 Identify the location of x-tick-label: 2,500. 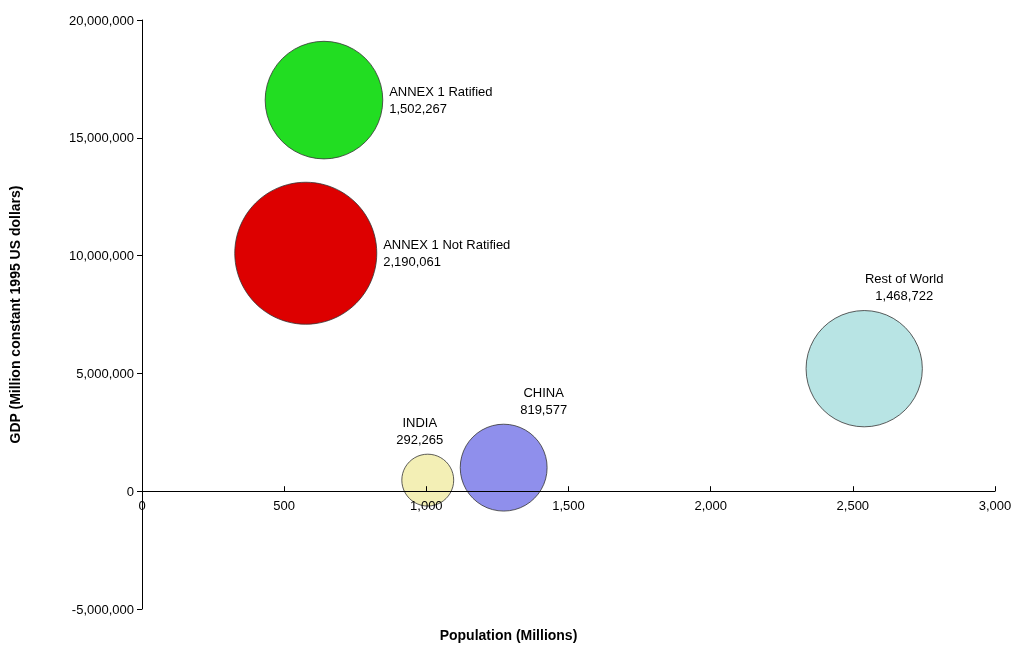
(853, 506).